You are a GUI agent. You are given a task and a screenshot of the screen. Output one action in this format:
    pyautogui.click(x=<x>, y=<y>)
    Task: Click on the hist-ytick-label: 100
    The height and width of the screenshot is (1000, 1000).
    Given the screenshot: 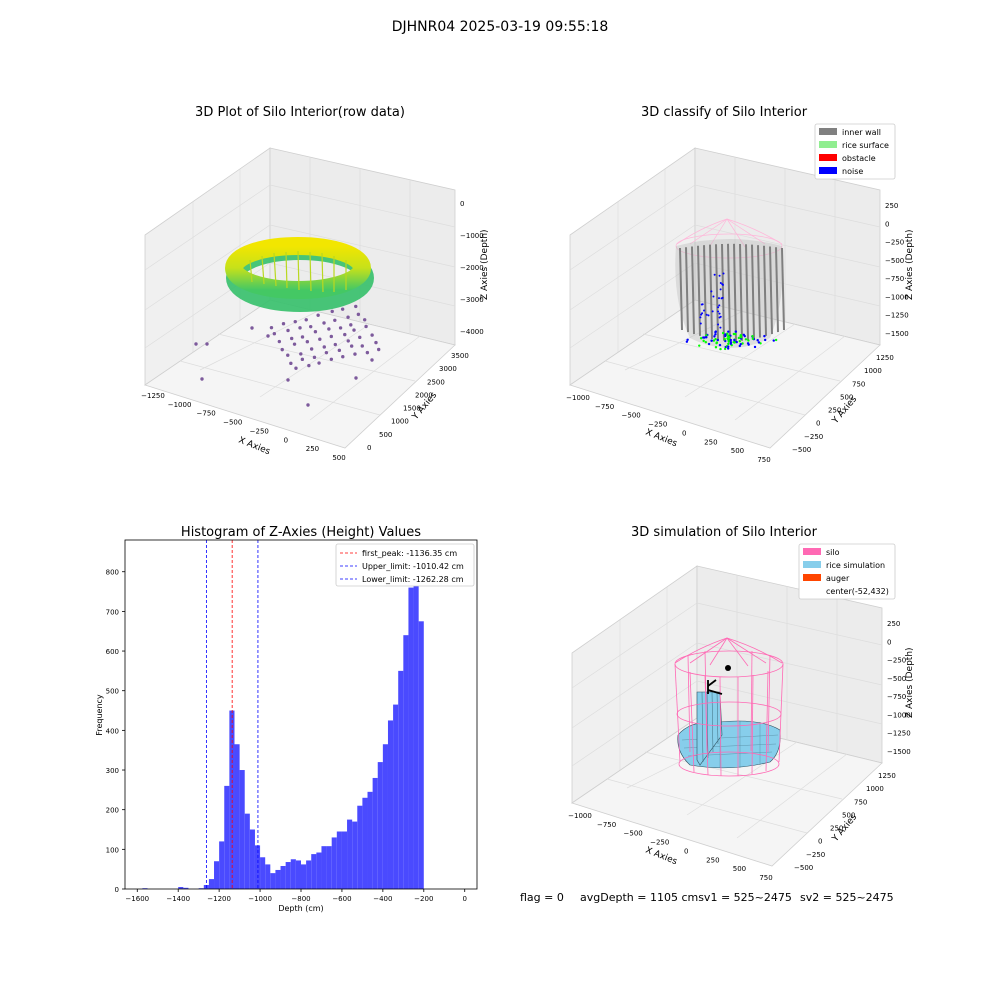 What is the action you would take?
    pyautogui.click(x=112, y=850)
    